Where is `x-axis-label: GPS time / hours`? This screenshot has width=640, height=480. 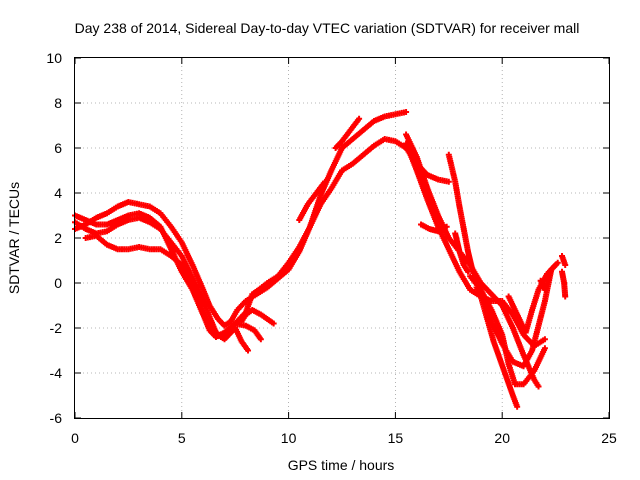
x-axis-label: GPS time / hours is located at coordinates (341, 465).